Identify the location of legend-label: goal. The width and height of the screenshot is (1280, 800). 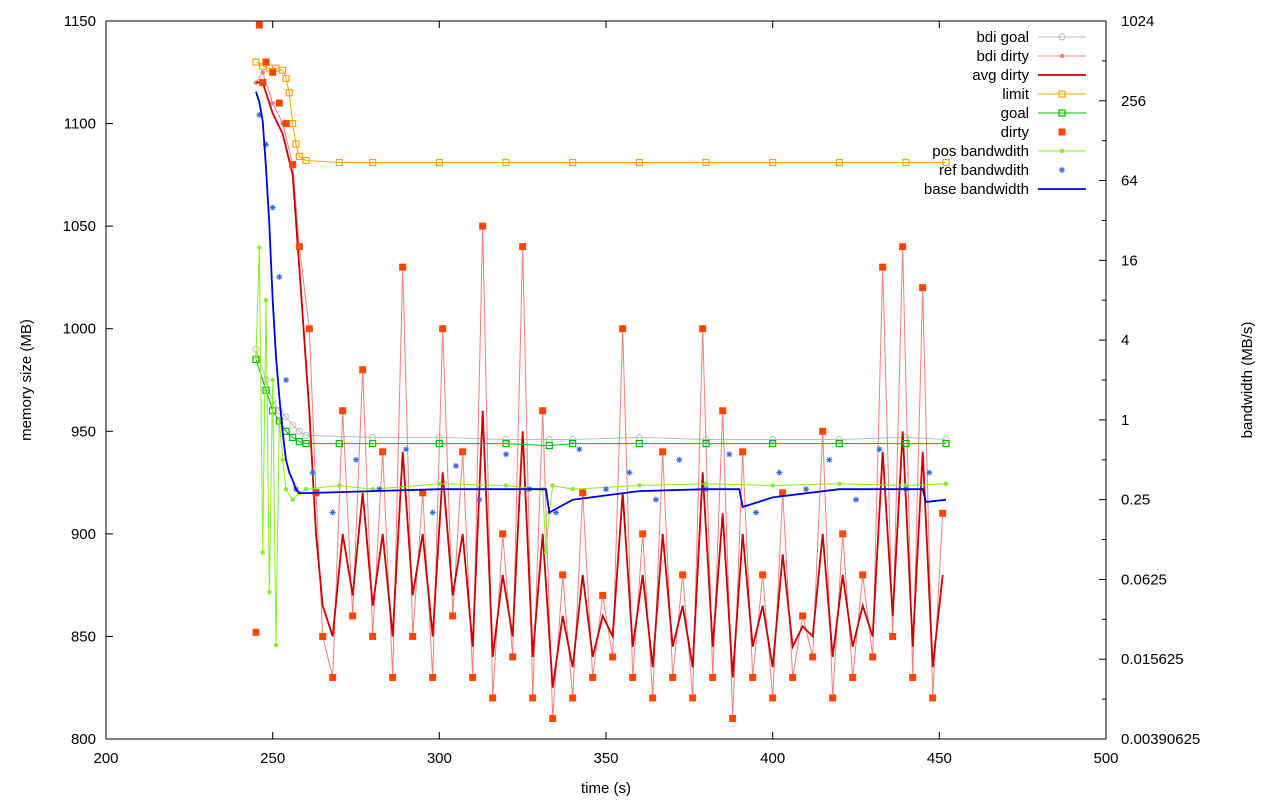
(1015, 113).